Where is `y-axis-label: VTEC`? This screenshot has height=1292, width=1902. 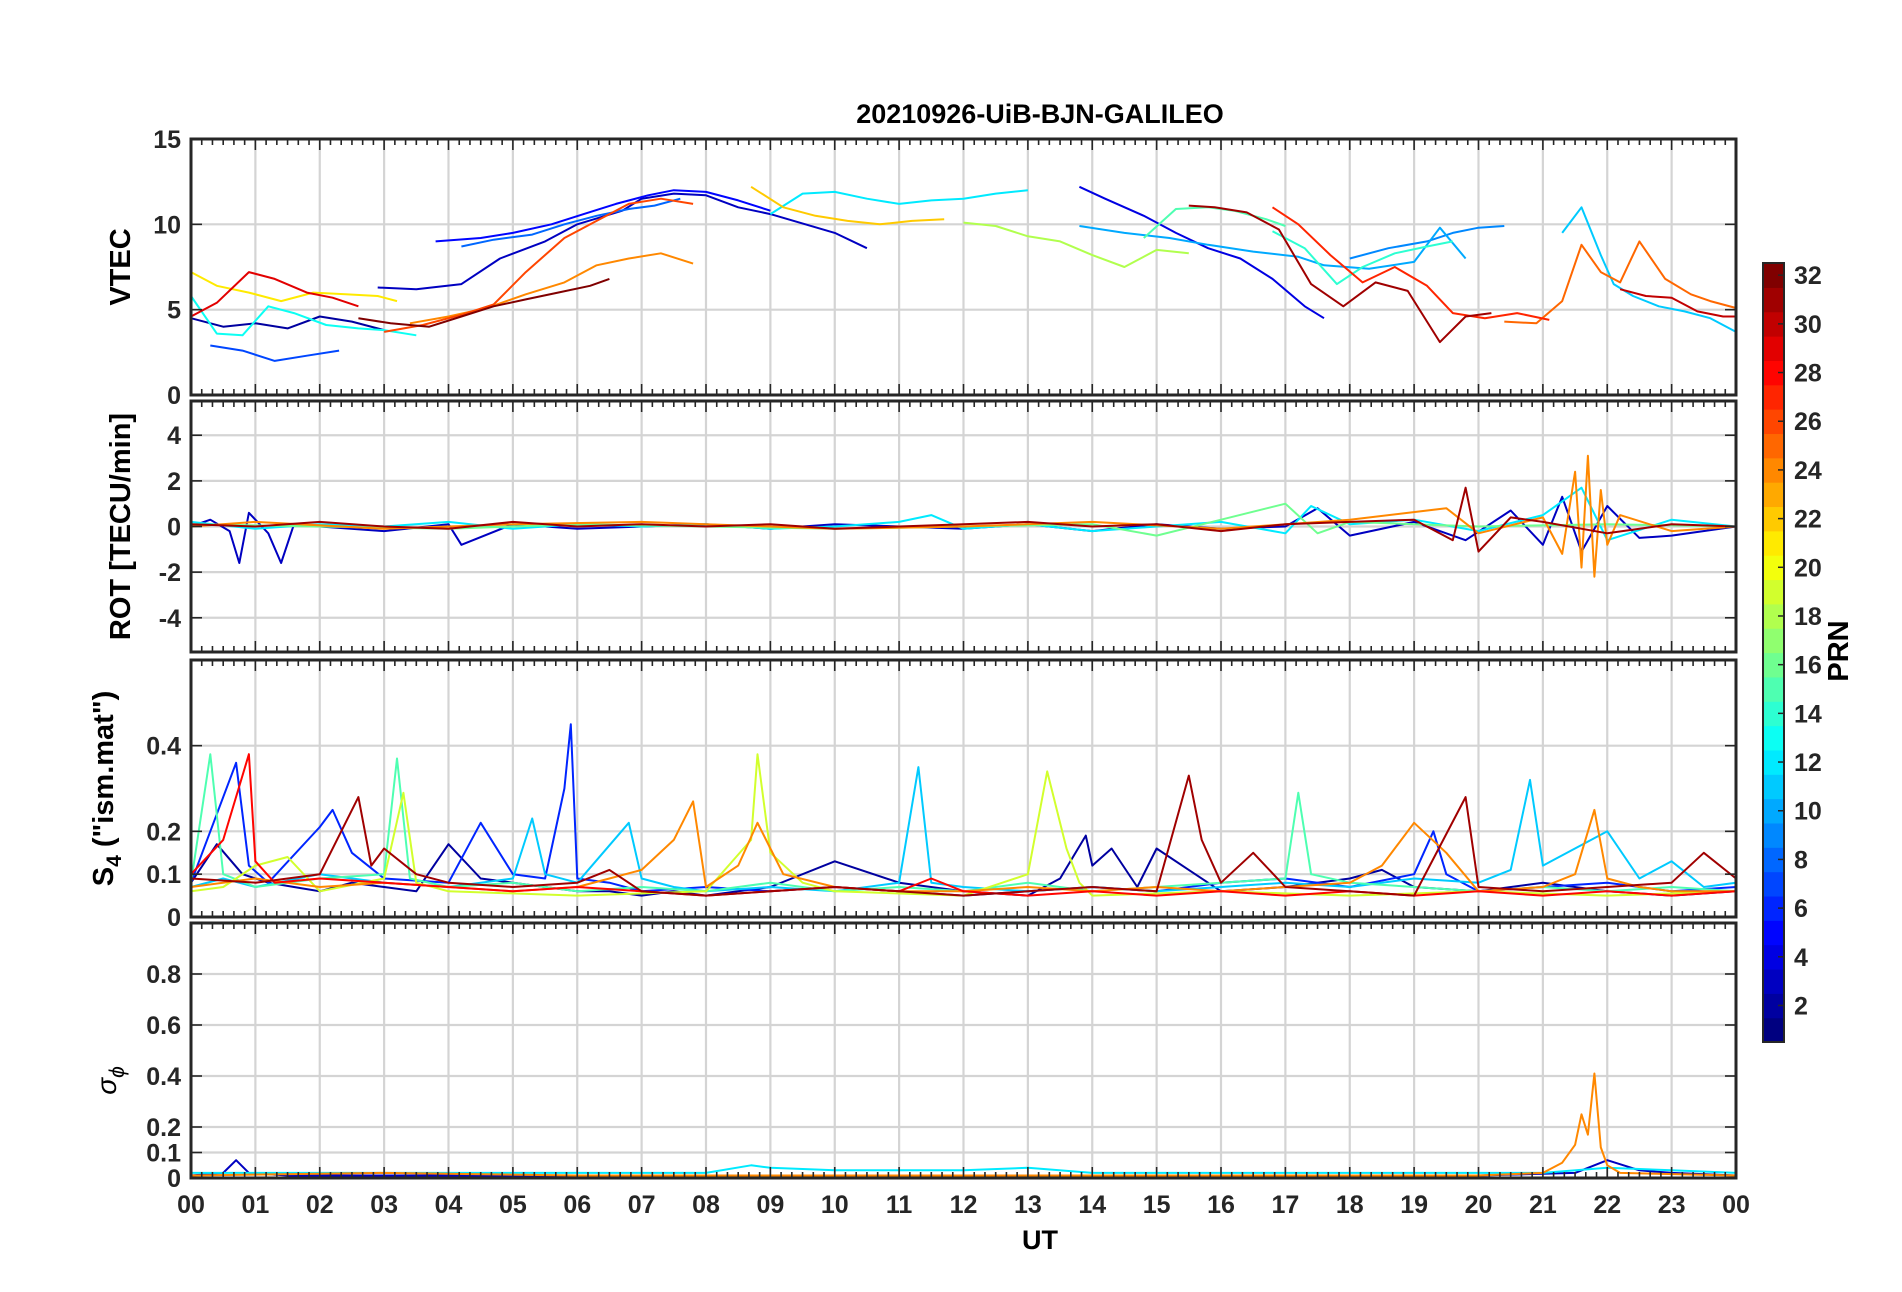 y-axis-label: VTEC is located at coordinates (121, 266).